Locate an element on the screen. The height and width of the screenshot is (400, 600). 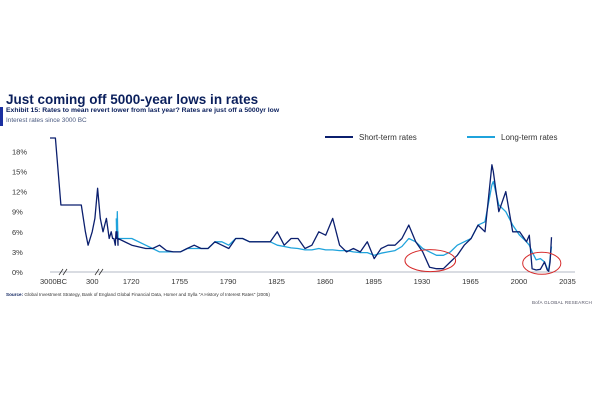
legend-label-long-term: Long-term rates is located at coordinates (529, 137).